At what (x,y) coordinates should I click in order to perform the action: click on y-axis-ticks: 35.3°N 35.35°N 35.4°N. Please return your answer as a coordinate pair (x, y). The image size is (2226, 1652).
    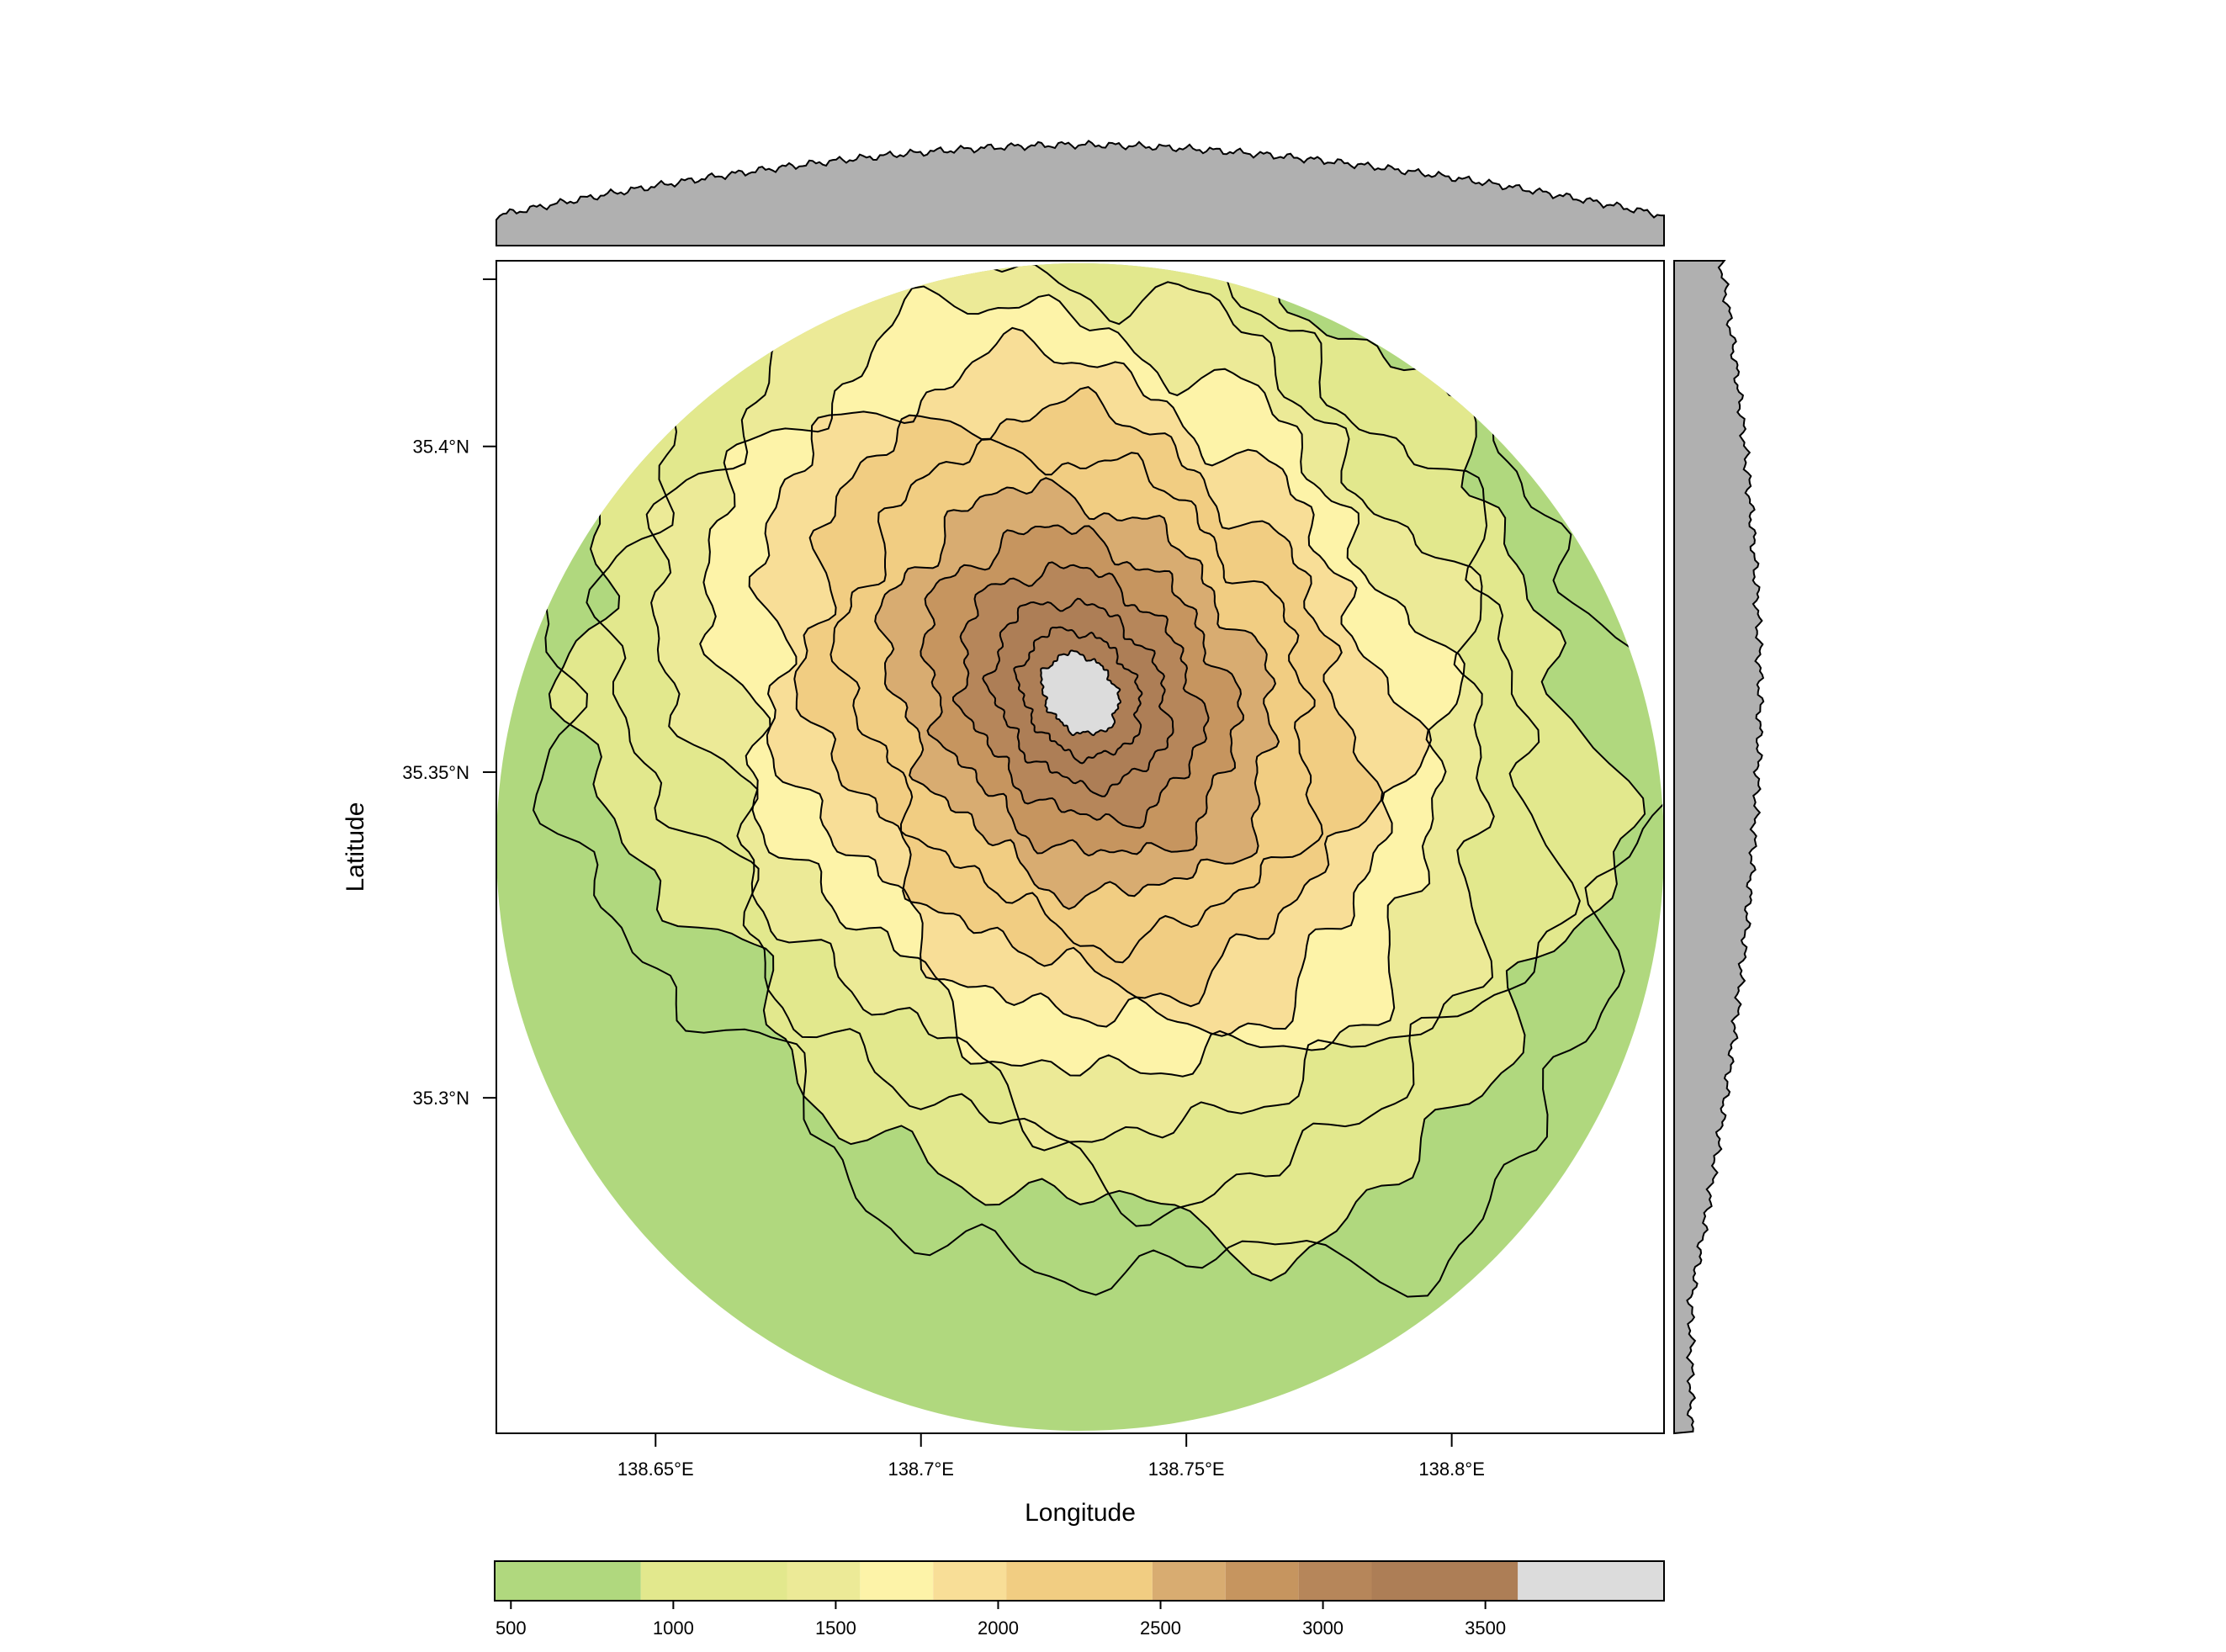
    Looking at the image, I should click on (449, 773).